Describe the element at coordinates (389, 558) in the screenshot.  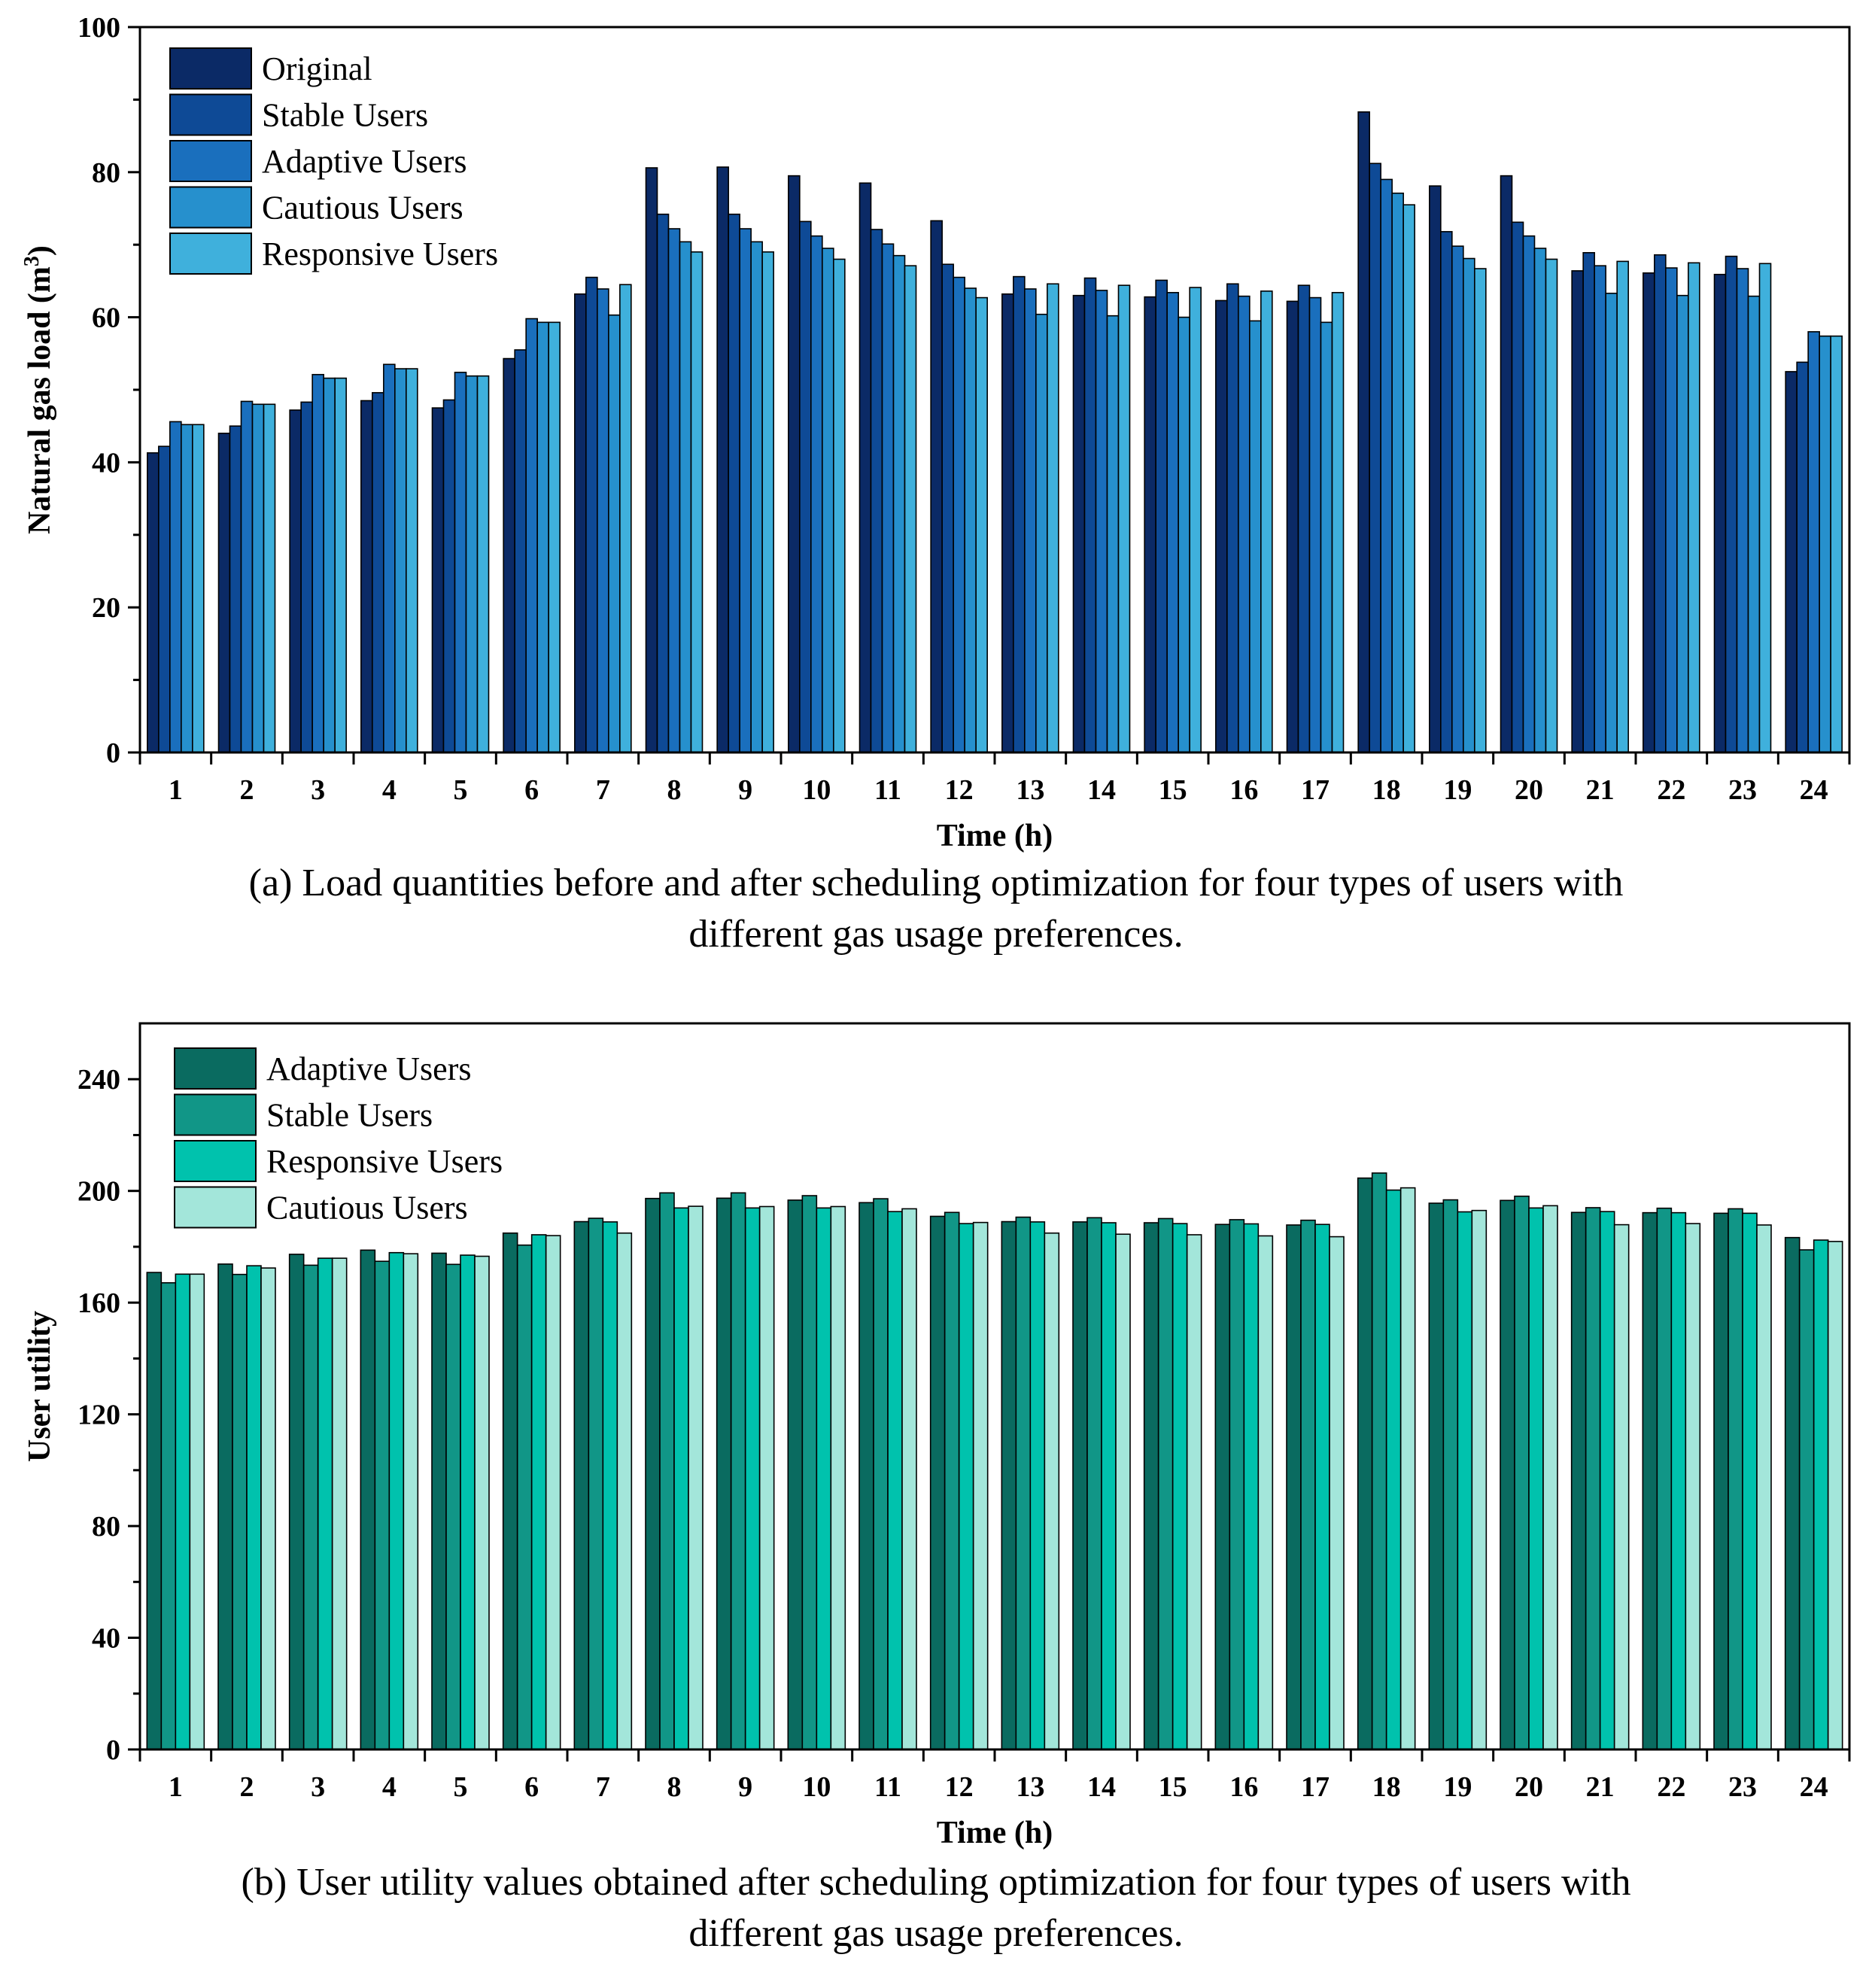
I see `chart-a-bar-s3-h4` at that location.